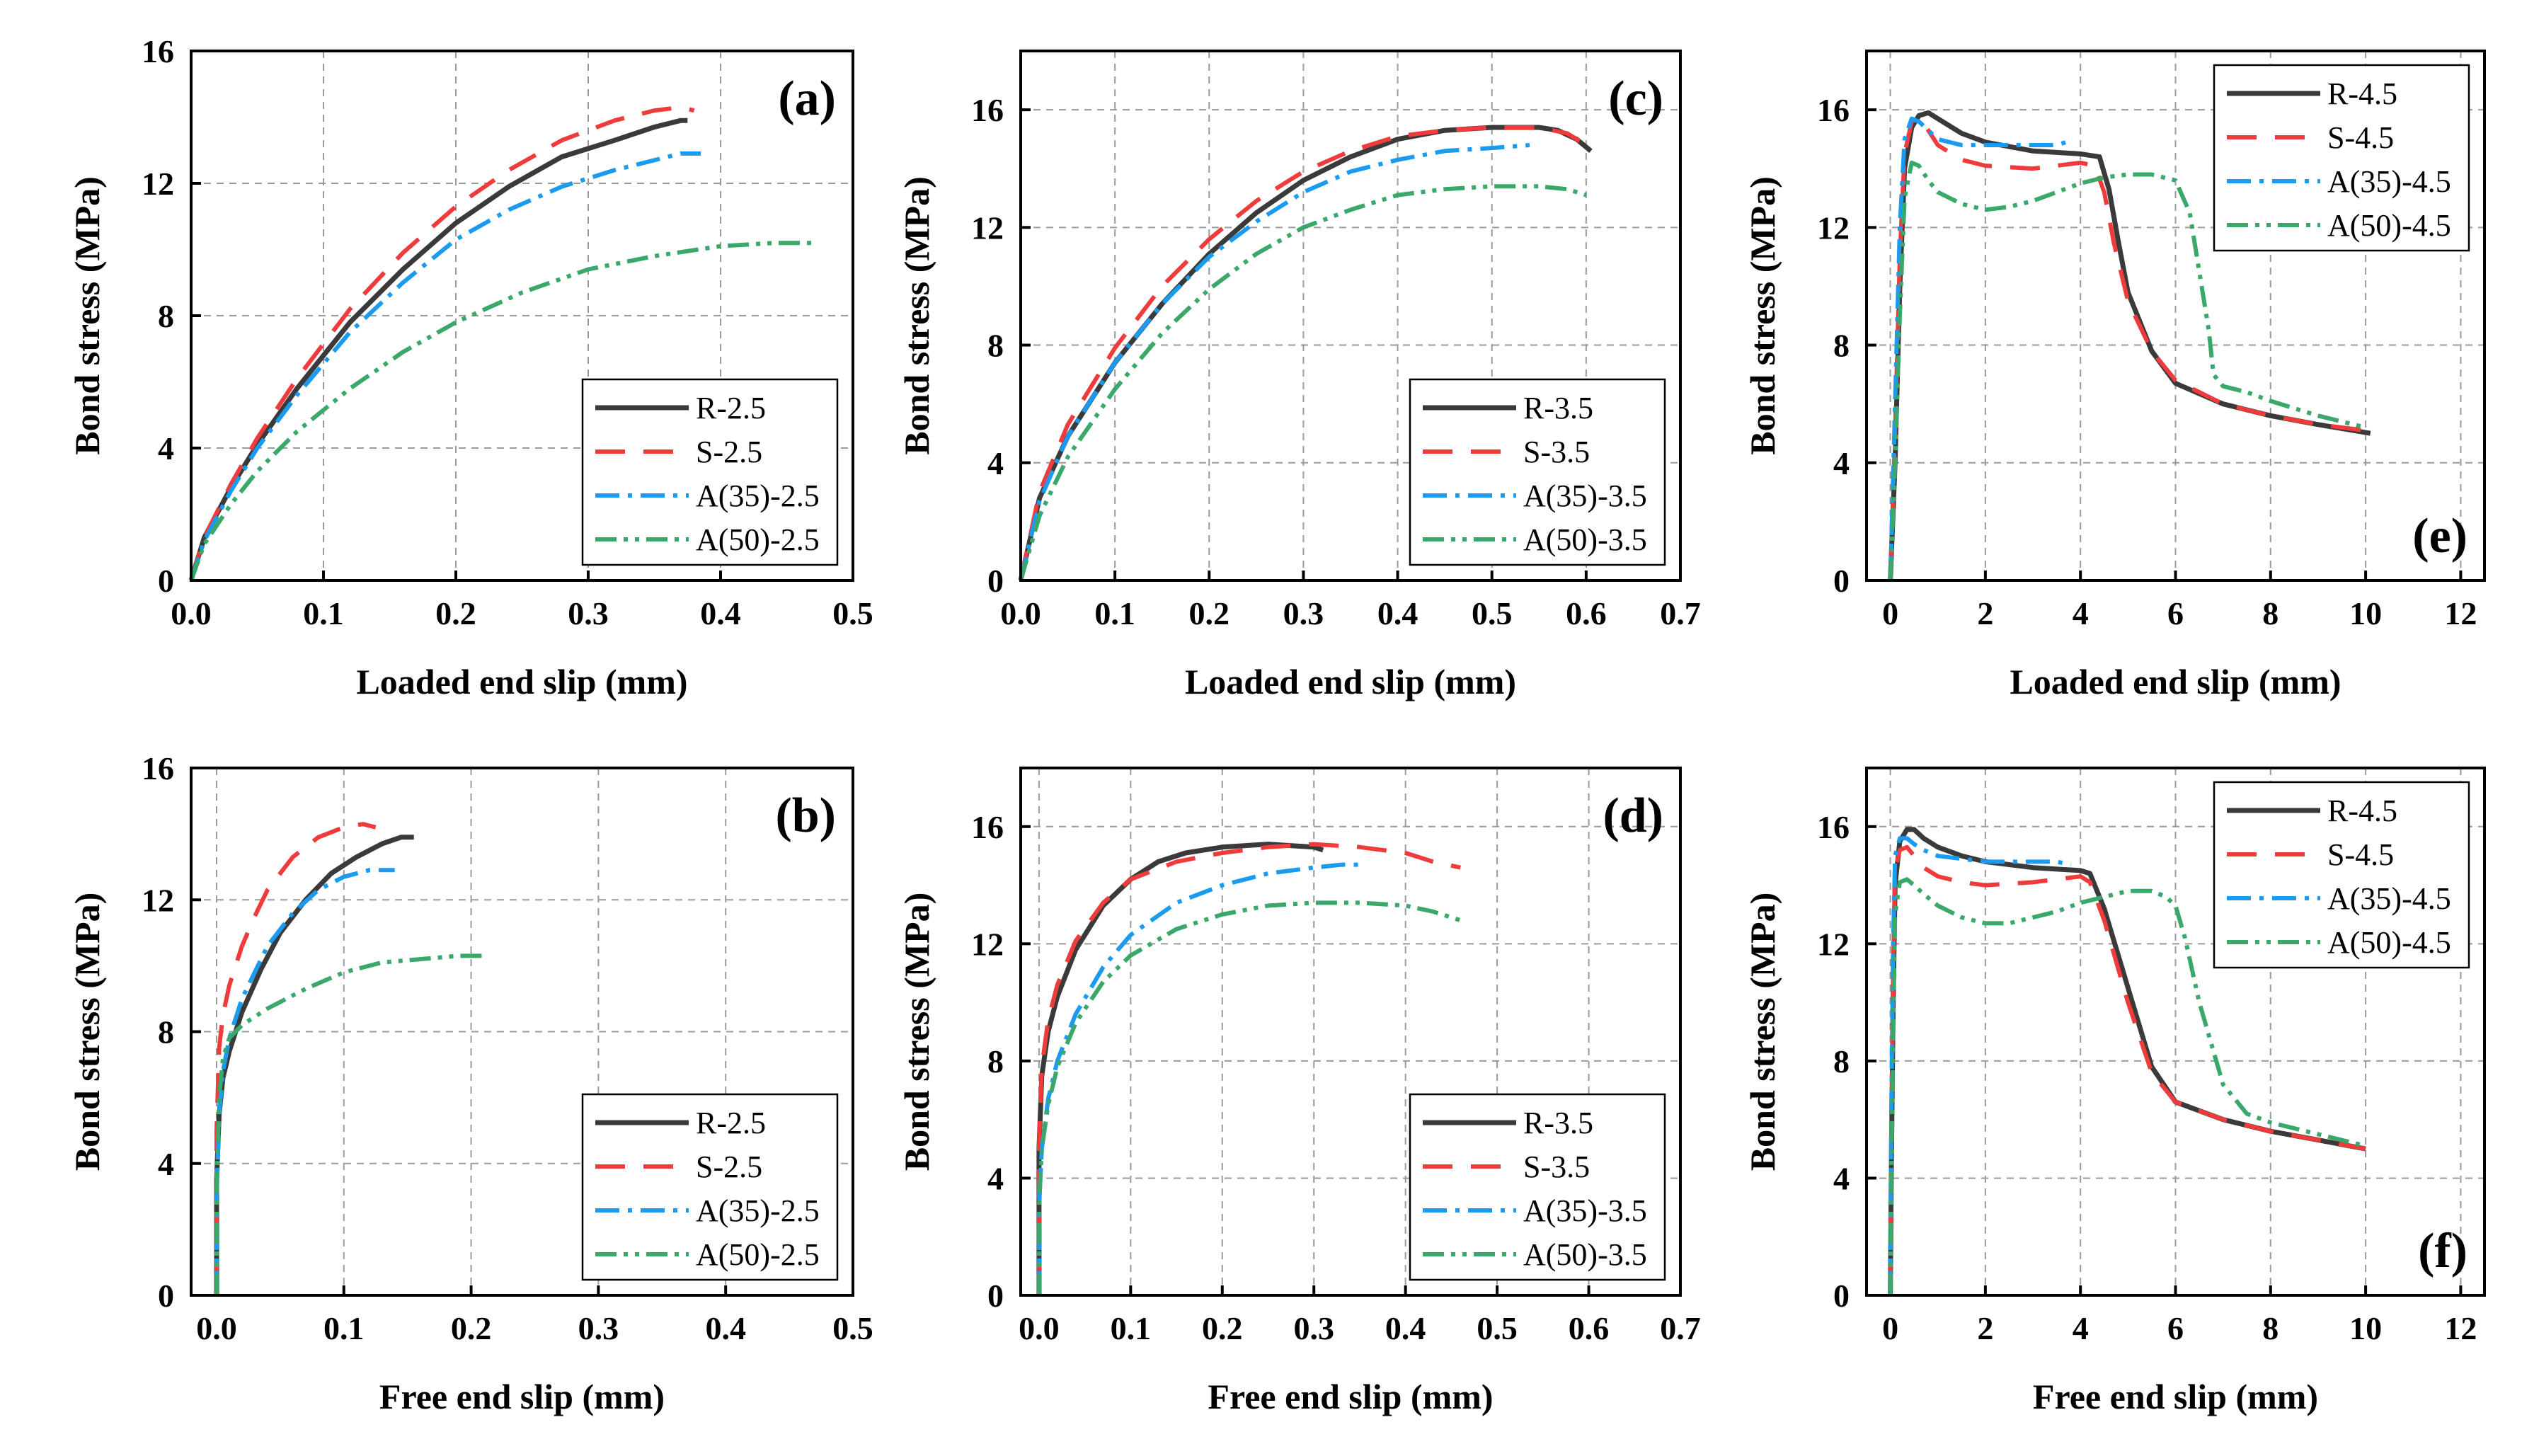 This screenshot has height=1456, width=2522. Describe the element at coordinates (2389, 181) in the screenshot. I see `legend-label: A(35)-4.5` at that location.